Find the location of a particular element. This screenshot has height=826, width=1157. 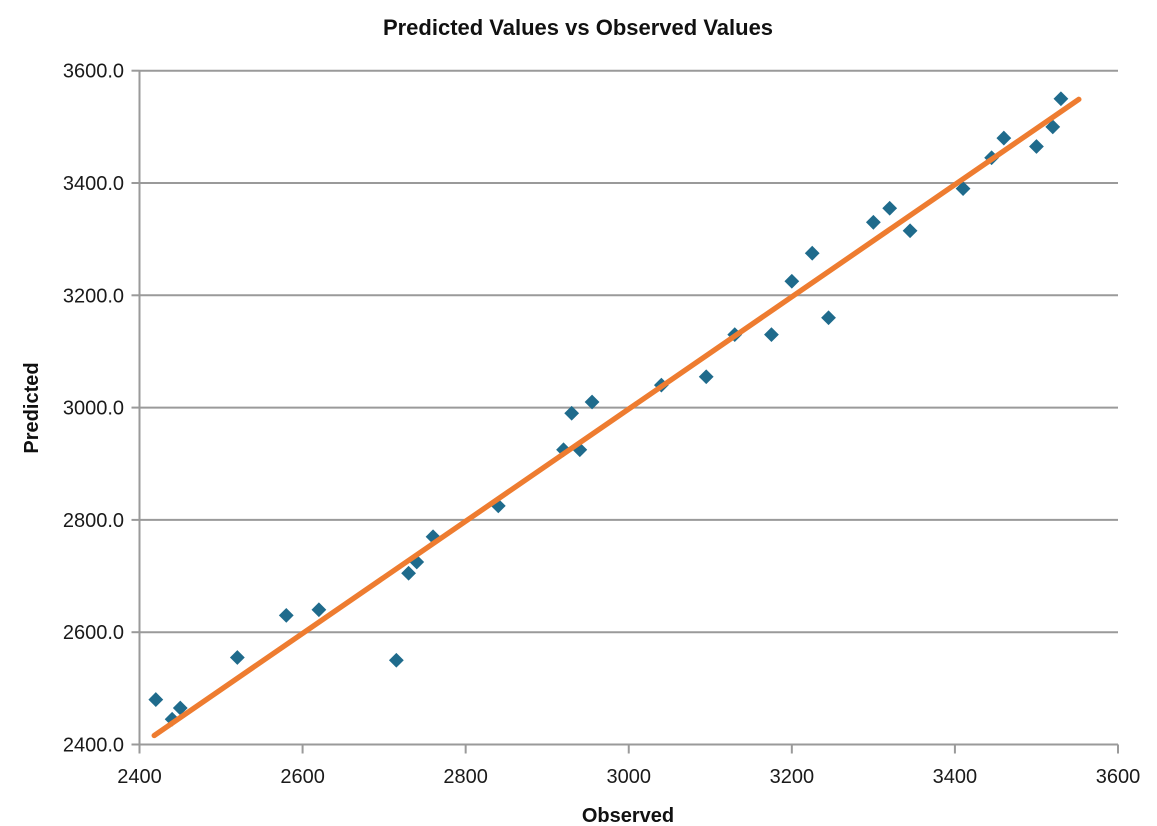

y-tick-label: 2400.0 is located at coordinates (93, 746).